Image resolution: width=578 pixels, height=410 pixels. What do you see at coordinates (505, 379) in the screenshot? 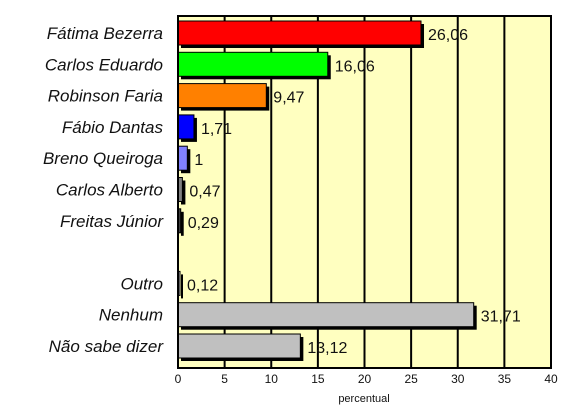
I see `x-tick-label: 35` at bounding box center [505, 379].